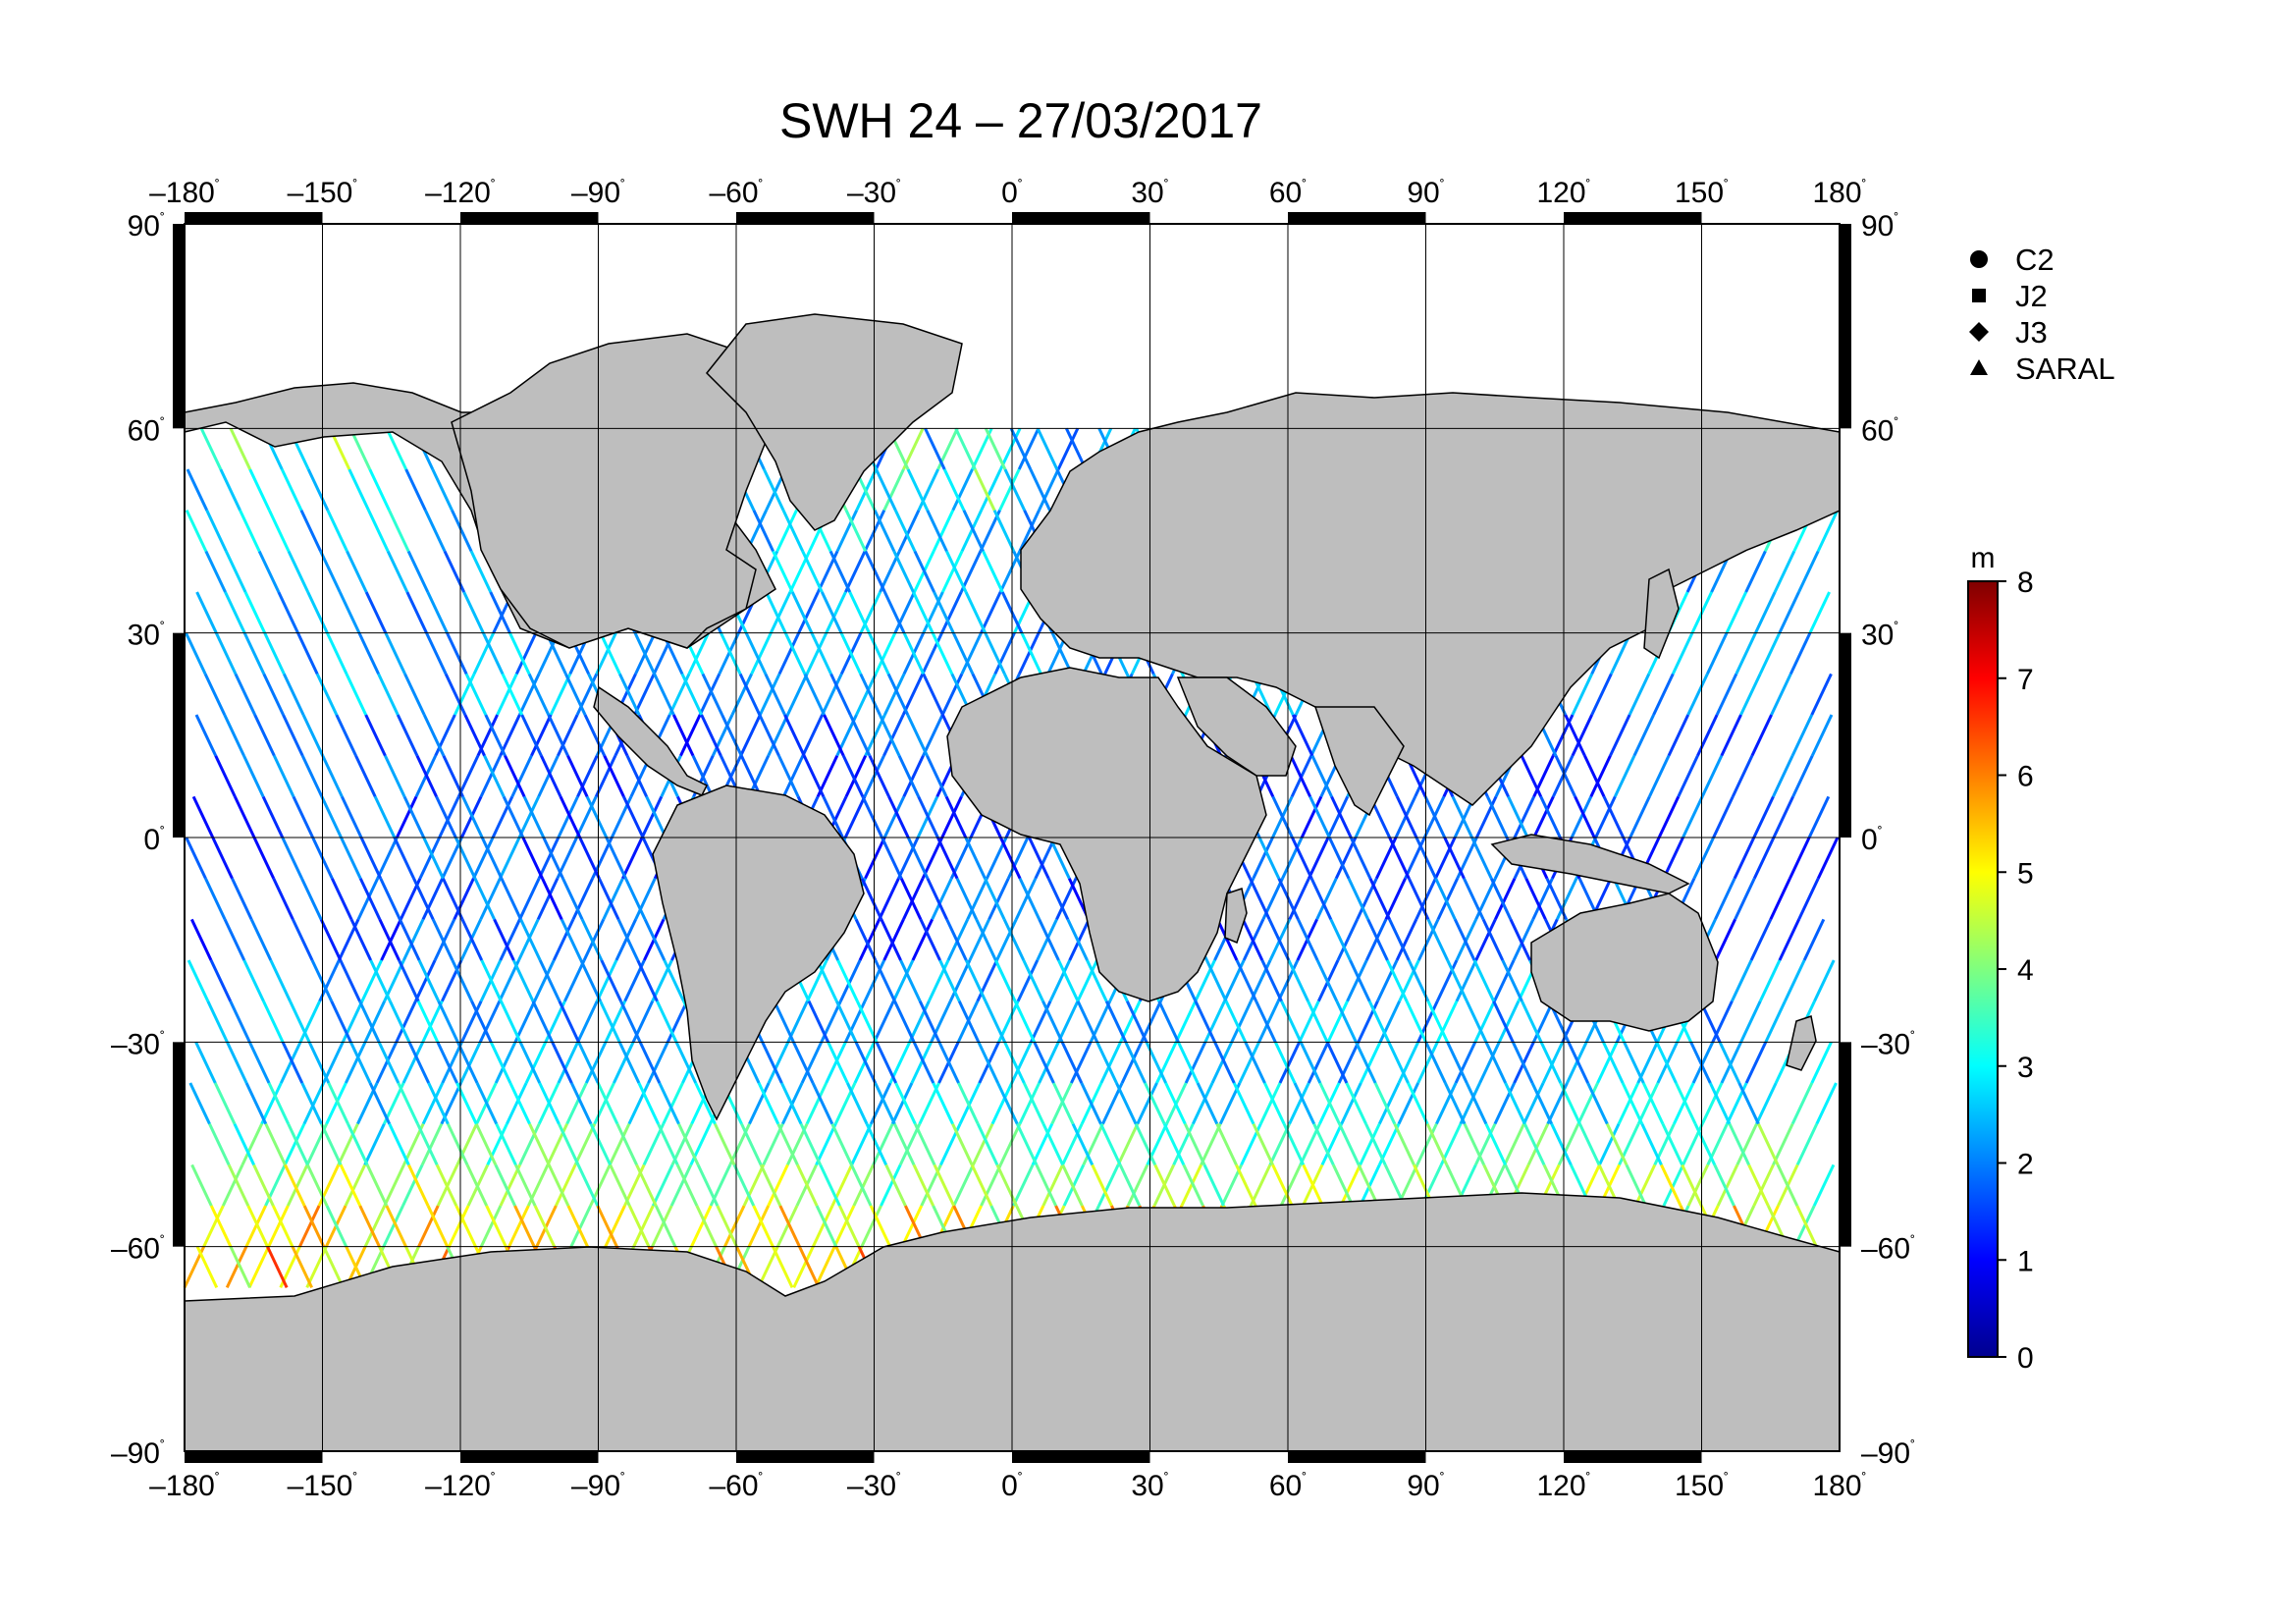 The image size is (2296, 1623). Describe the element at coordinates (613, 491) in the screenshot. I see `land-canada-north` at that location.